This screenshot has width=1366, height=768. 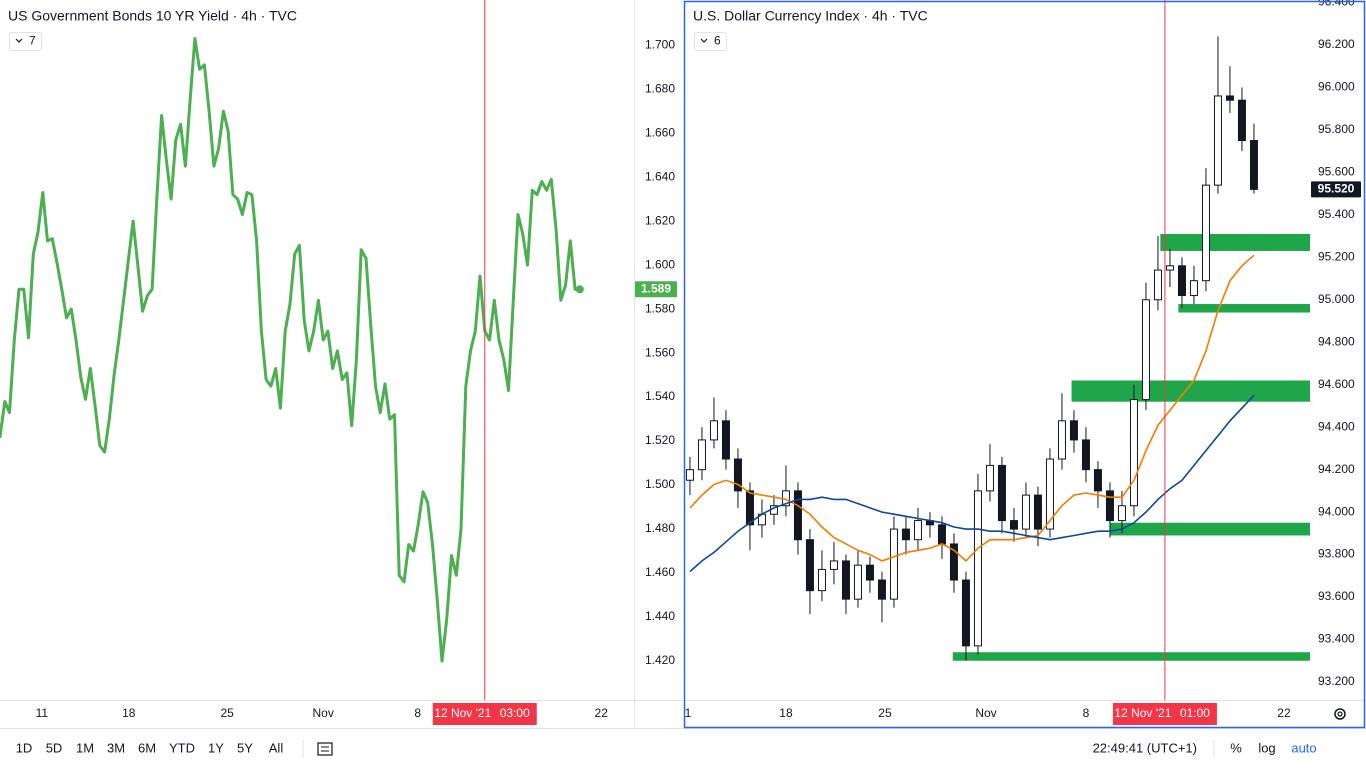 What do you see at coordinates (85, 747) in the screenshot?
I see `range-button: 1M` at bounding box center [85, 747].